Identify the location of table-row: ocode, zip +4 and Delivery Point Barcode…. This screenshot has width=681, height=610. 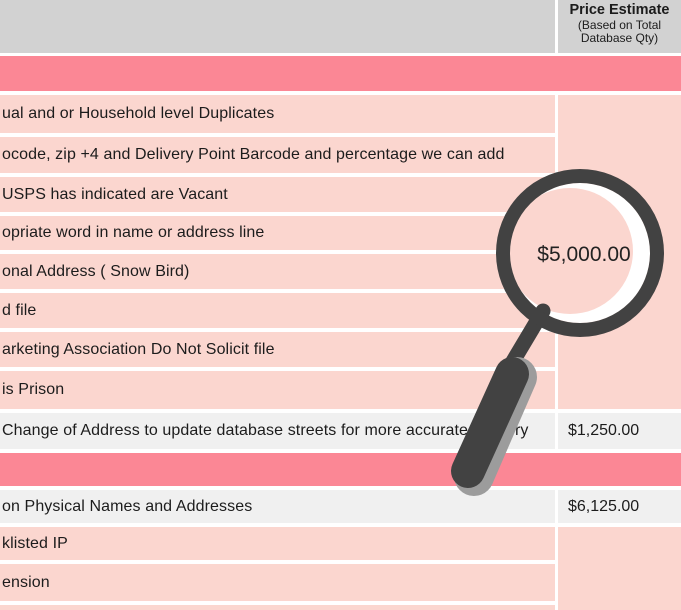
(277, 155).